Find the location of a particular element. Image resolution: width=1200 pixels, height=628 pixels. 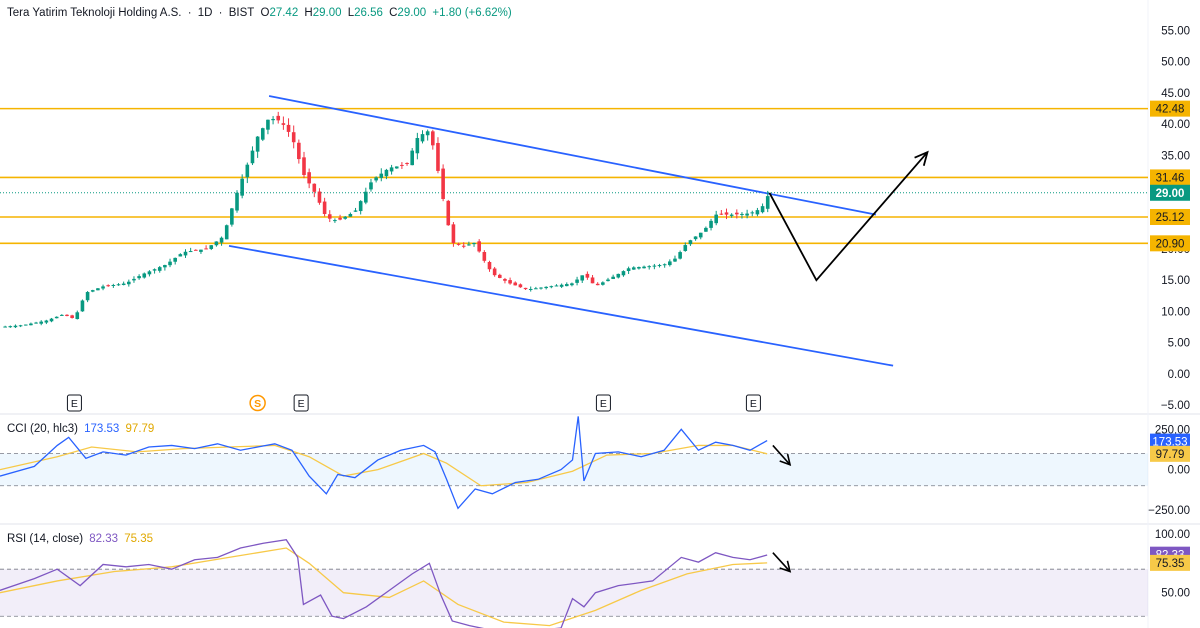

level-price-label: 42.48 is located at coordinates (1170, 110).